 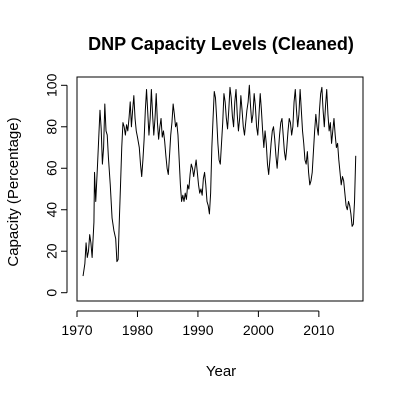 I want to click on x-tick-label: 2000, so click(x=258, y=330).